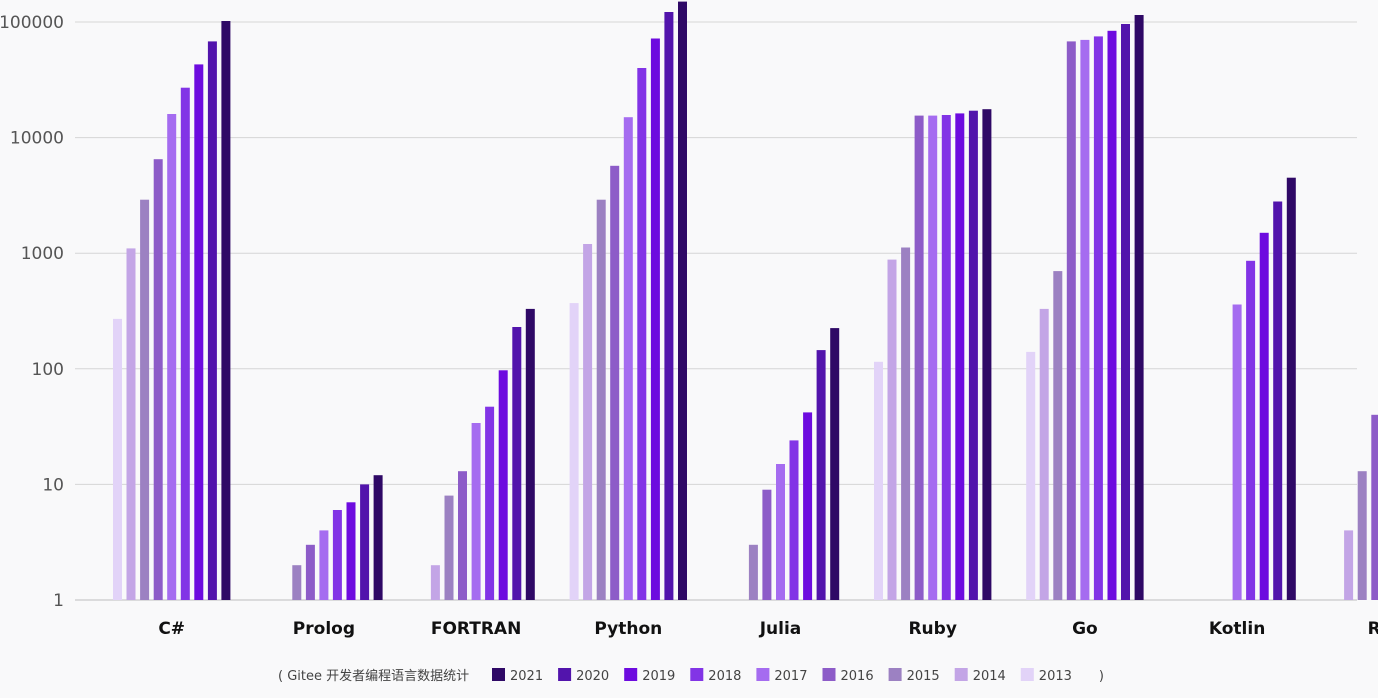 This screenshot has width=1378, height=698. Describe the element at coordinates (574, 451) in the screenshot. I see `bar-python-2013` at that location.